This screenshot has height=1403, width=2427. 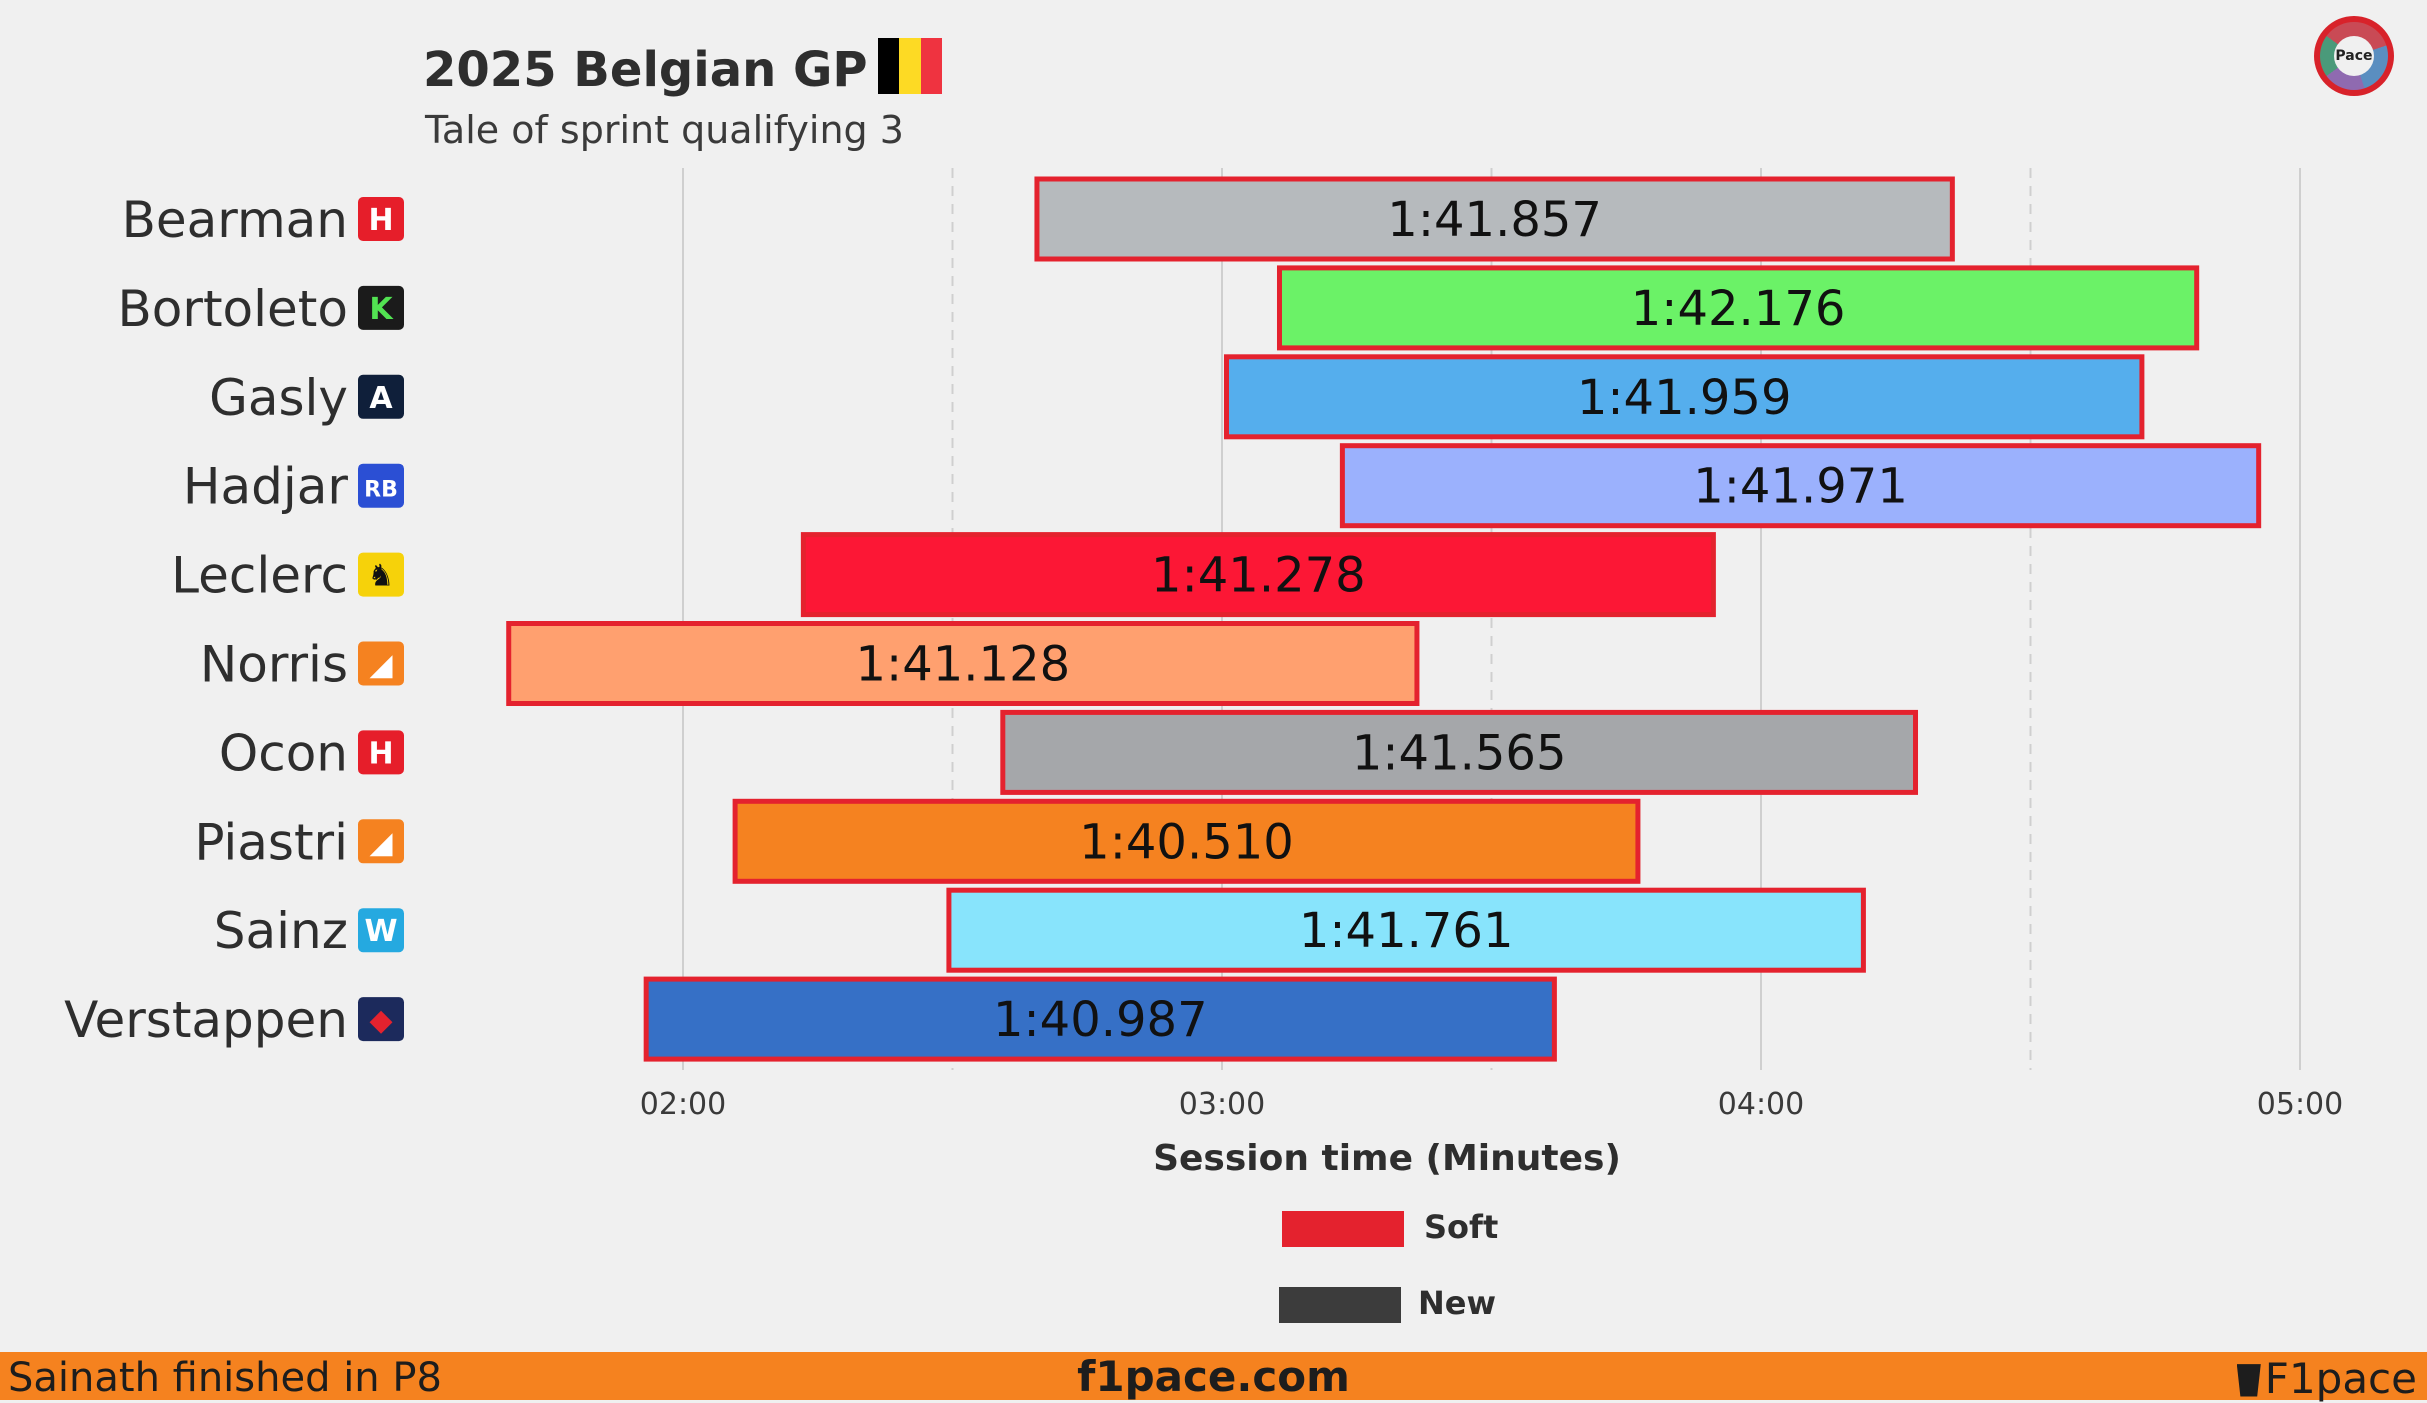 What do you see at coordinates (206, 1020) in the screenshot?
I see `driver-label-verstappen: Verstappen` at bounding box center [206, 1020].